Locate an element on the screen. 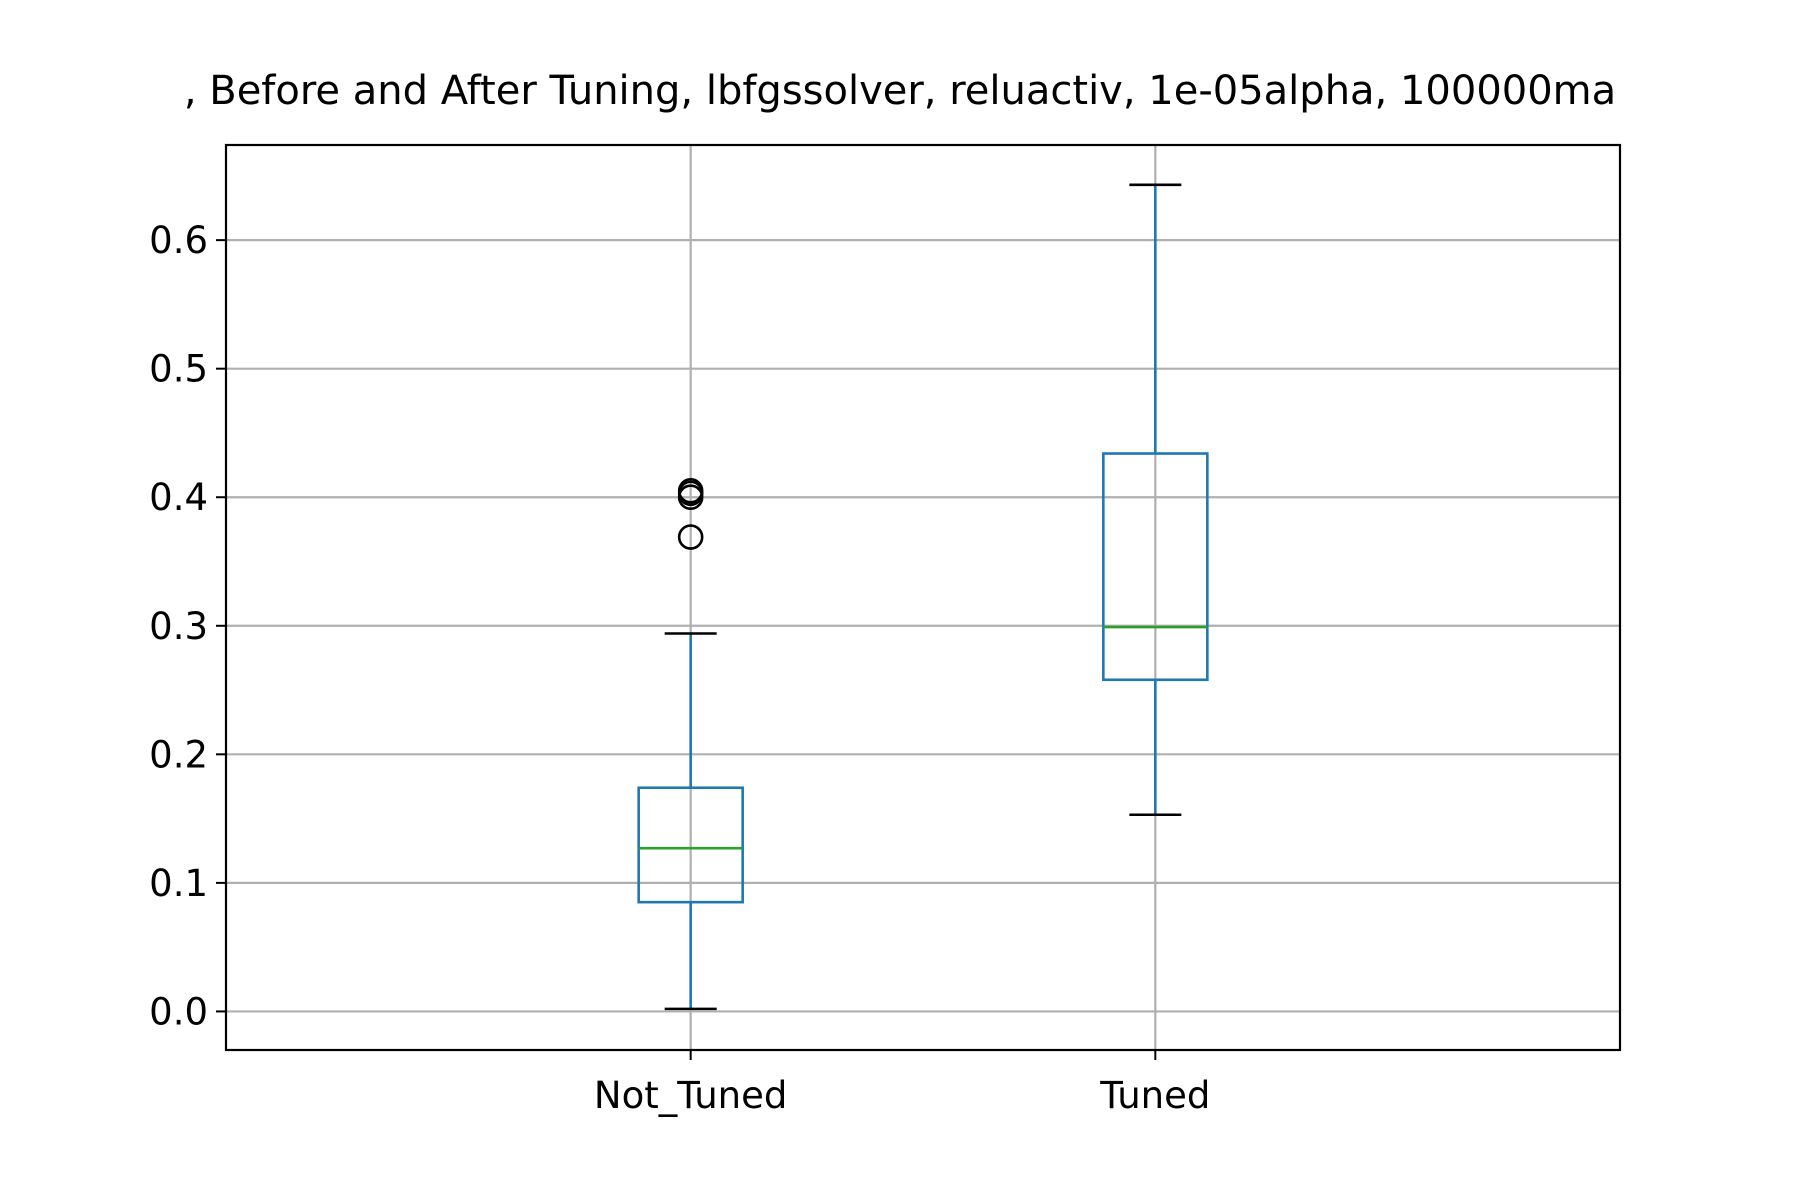 This screenshot has width=1800, height=1200. y-tick-label: 0.1 is located at coordinates (178, 883).